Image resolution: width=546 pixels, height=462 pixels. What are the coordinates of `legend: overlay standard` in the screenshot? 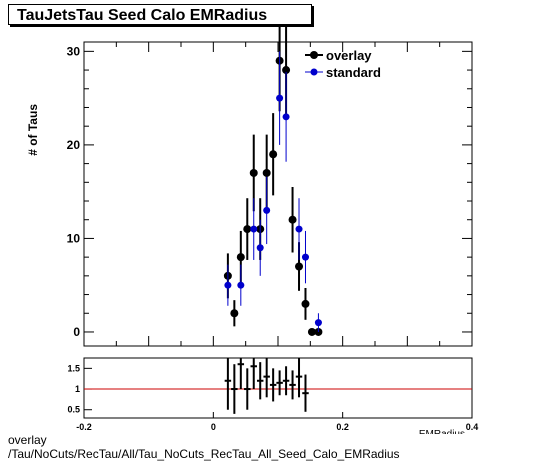 It's located at (343, 64).